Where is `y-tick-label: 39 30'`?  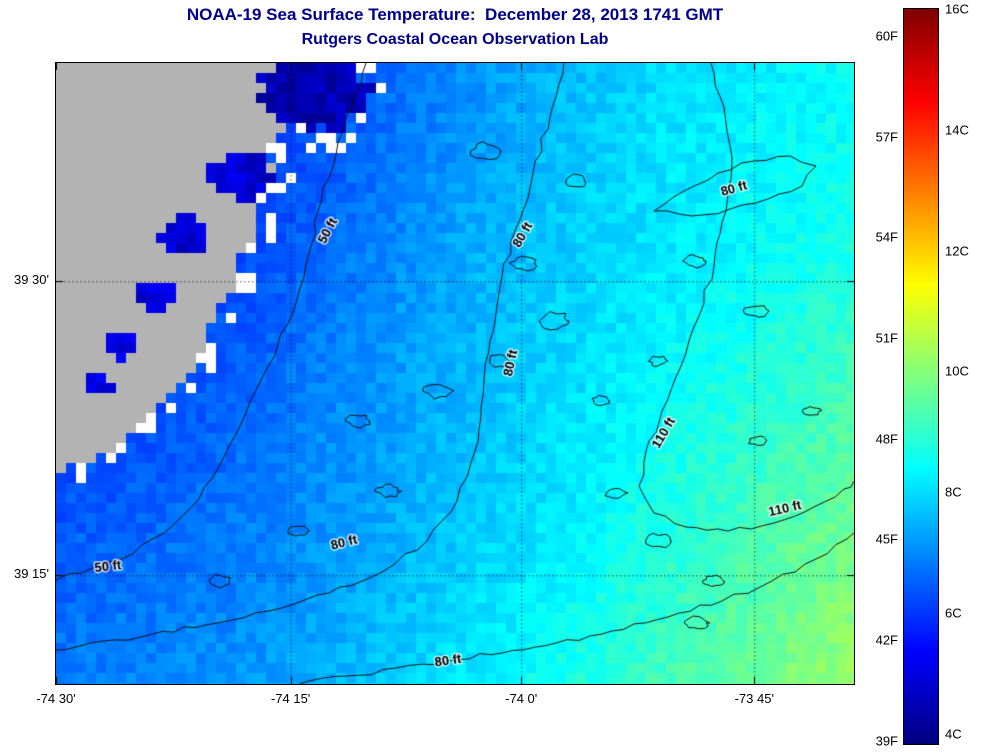
y-tick-label: 39 30' is located at coordinates (31, 280).